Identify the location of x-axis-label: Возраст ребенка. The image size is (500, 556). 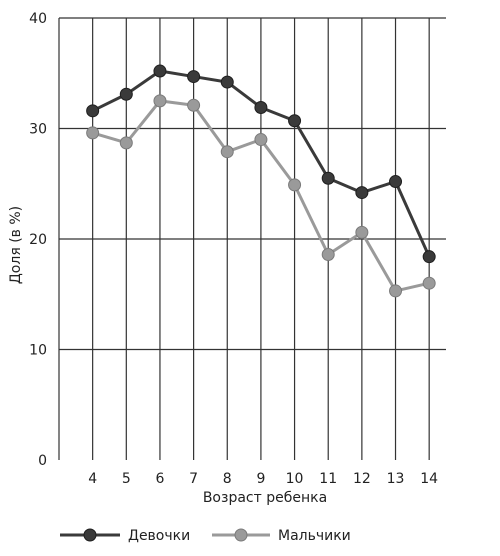
(265, 498).